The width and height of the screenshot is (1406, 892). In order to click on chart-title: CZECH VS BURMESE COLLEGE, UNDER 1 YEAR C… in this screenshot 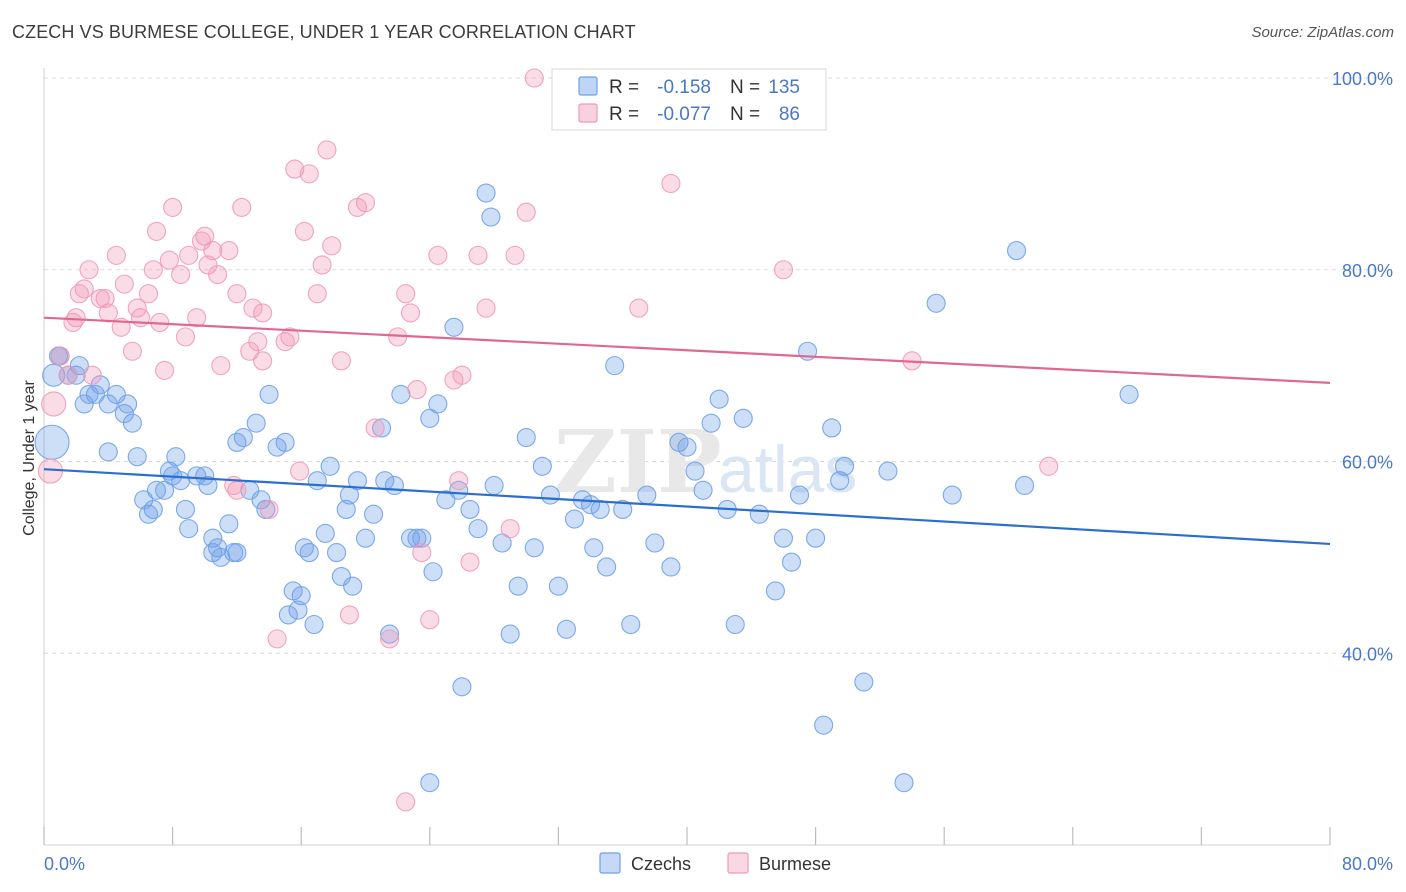, I will do `click(324, 32)`.